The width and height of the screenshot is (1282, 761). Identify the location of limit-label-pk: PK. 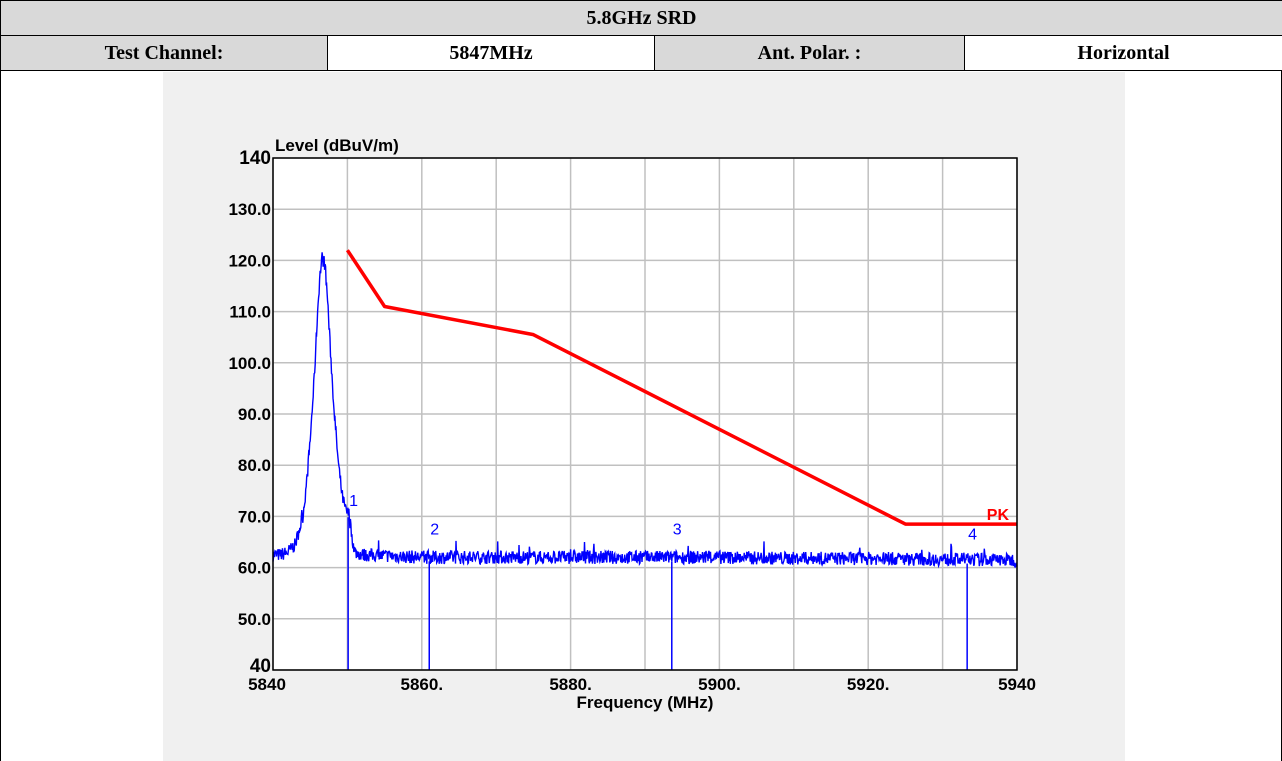
(998, 515).